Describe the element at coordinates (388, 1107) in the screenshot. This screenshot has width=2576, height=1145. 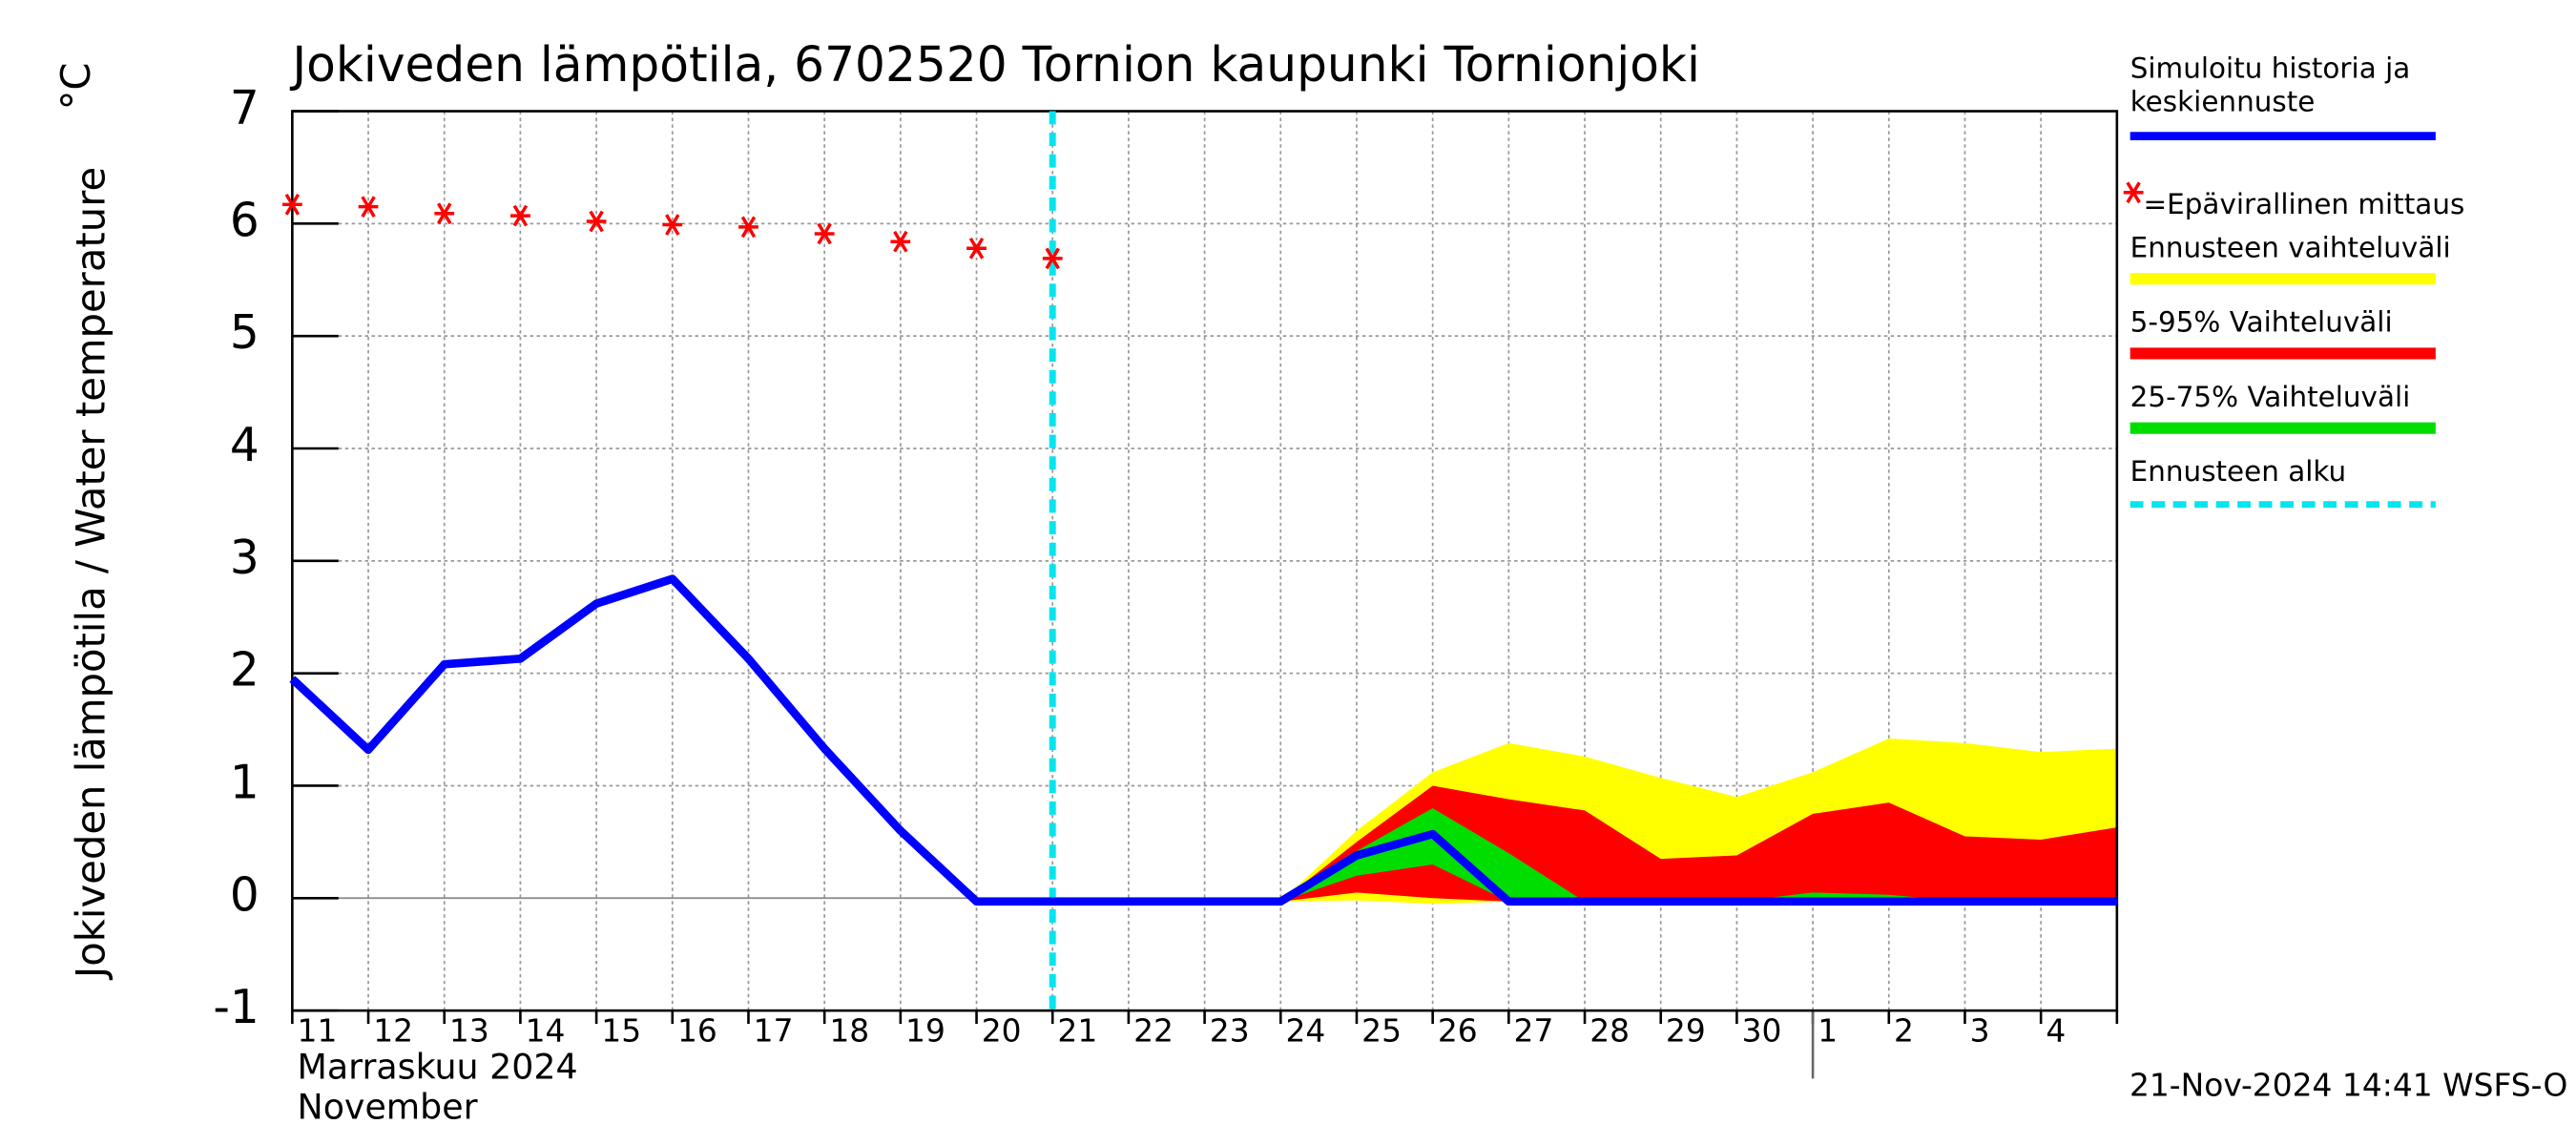
I see `x-axis-label: November` at that location.